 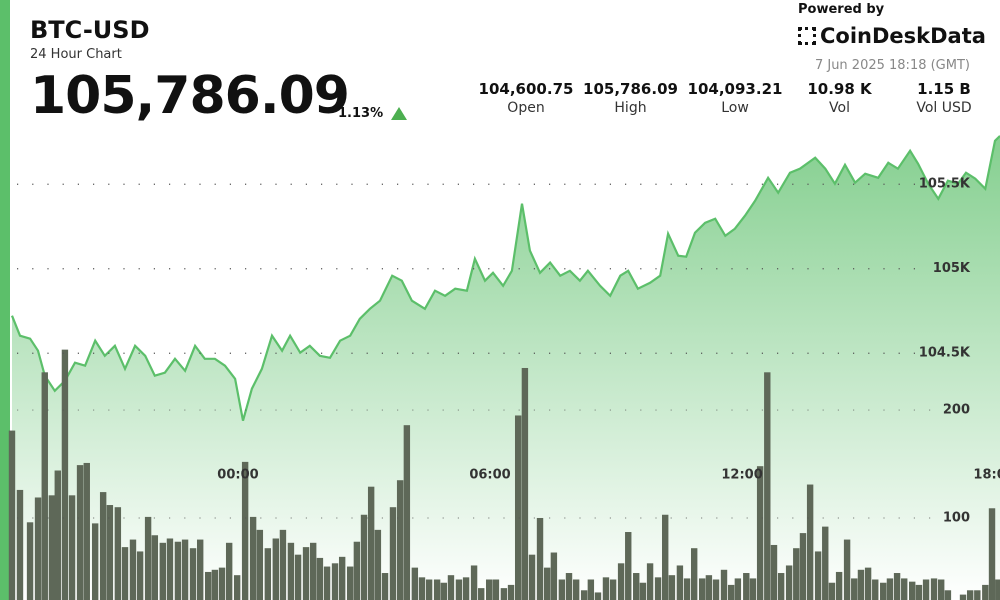 What do you see at coordinates (630, 89) in the screenshot?
I see `stat-value: 105,786.09` at bounding box center [630, 89].